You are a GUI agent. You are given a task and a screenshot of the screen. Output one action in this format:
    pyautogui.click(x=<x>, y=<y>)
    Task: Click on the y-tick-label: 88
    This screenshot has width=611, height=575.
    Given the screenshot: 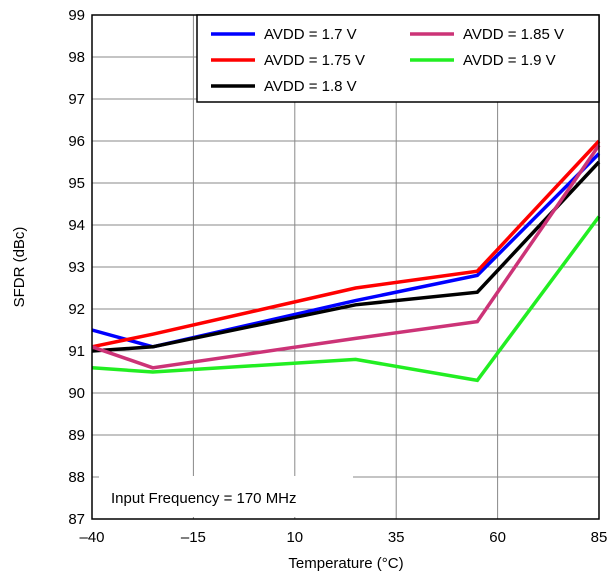 What is the action you would take?
    pyautogui.click(x=76, y=477)
    